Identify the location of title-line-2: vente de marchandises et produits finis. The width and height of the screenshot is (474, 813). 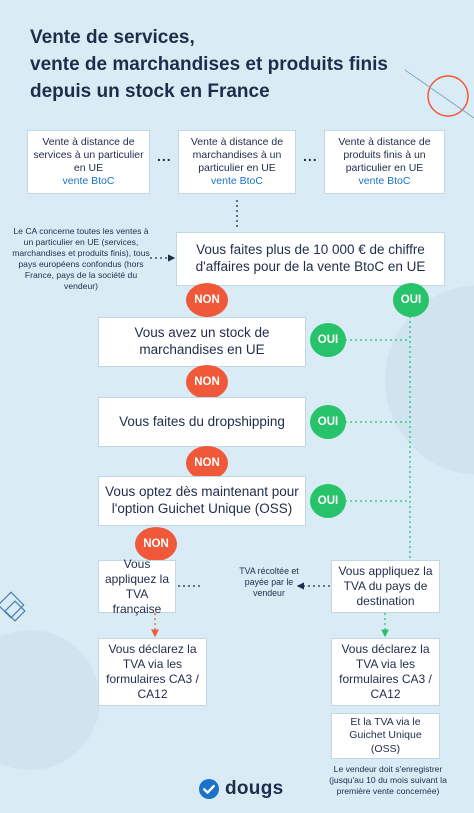
(209, 64).